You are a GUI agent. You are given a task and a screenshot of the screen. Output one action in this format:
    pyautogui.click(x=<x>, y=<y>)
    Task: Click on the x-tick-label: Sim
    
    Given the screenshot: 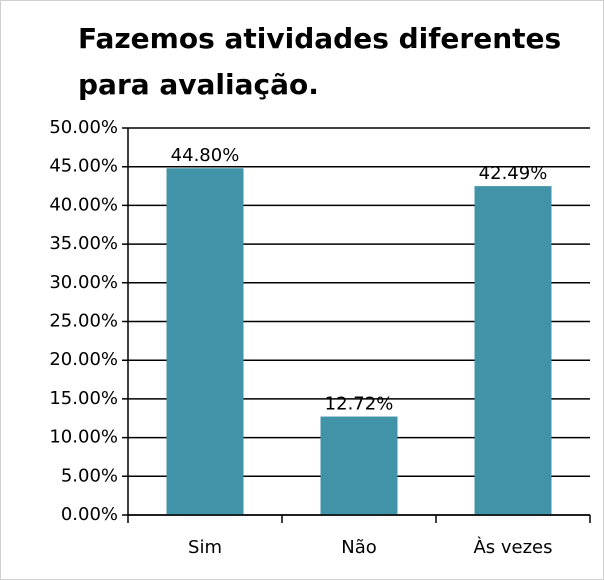 What is the action you would take?
    pyautogui.click(x=205, y=547)
    